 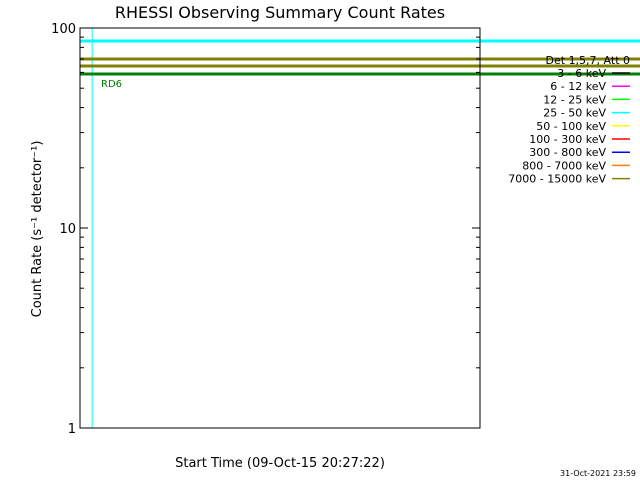 What do you see at coordinates (63, 29) in the screenshot?
I see `y-tick-label: 100` at bounding box center [63, 29].